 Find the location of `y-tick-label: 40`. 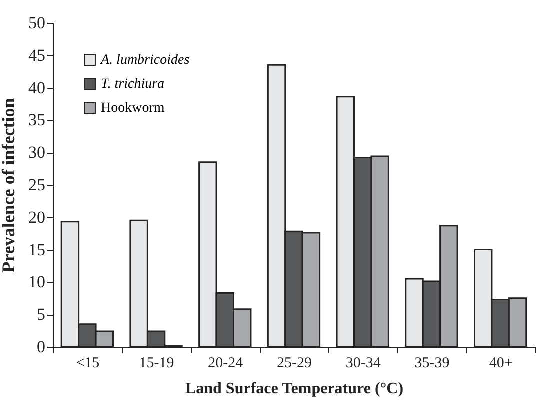

y-tick-label: 40 is located at coordinates (37, 88).